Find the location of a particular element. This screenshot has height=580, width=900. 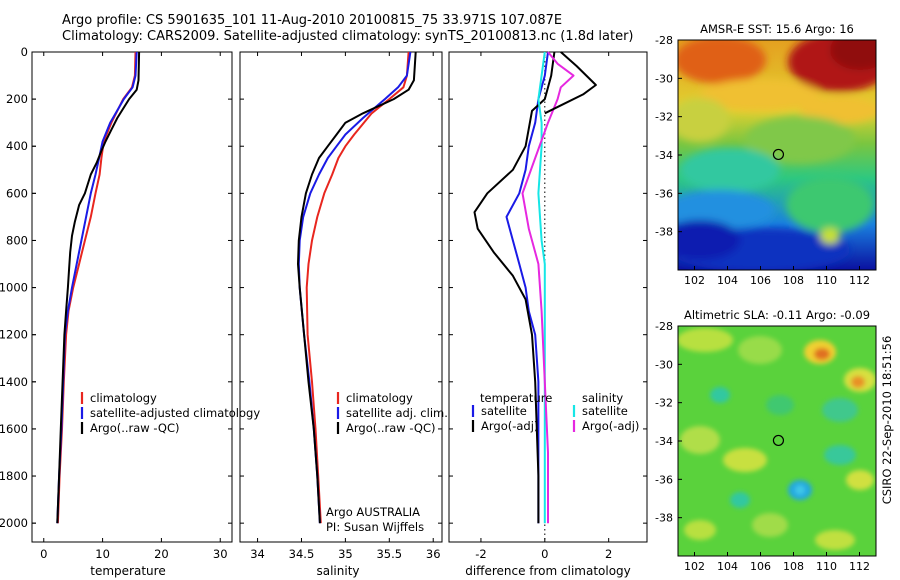

depth-ticks: 0 200 400 600 800 1000 1200 1400 1600 1800 2000 is located at coordinates (18, 287).